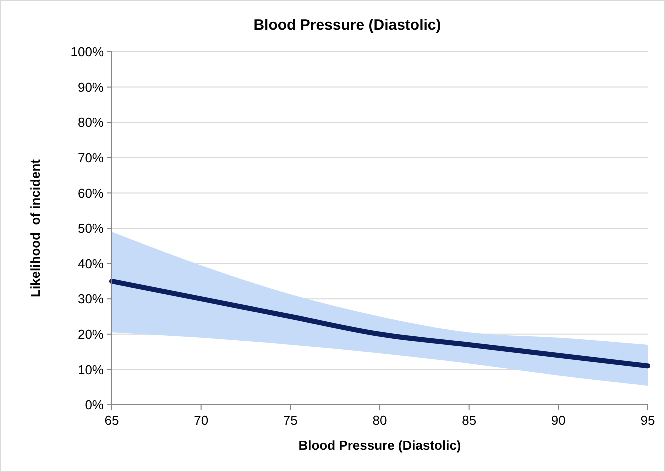 This screenshot has height=472, width=665. I want to click on x-tick-label: 95, so click(648, 420).